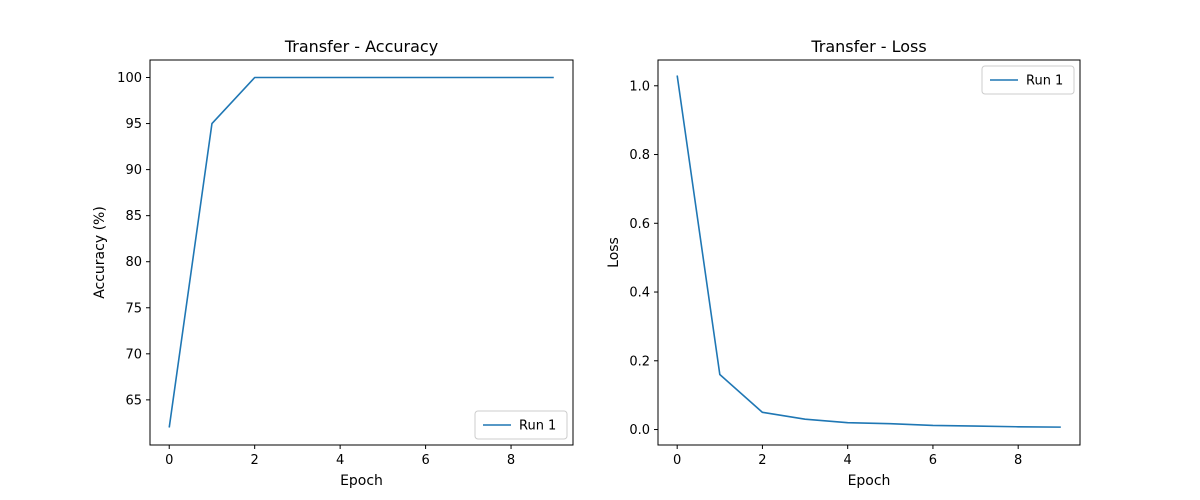 The image size is (1200, 500). What do you see at coordinates (868, 46) in the screenshot?
I see `chart-title: Transfer - Loss` at bounding box center [868, 46].